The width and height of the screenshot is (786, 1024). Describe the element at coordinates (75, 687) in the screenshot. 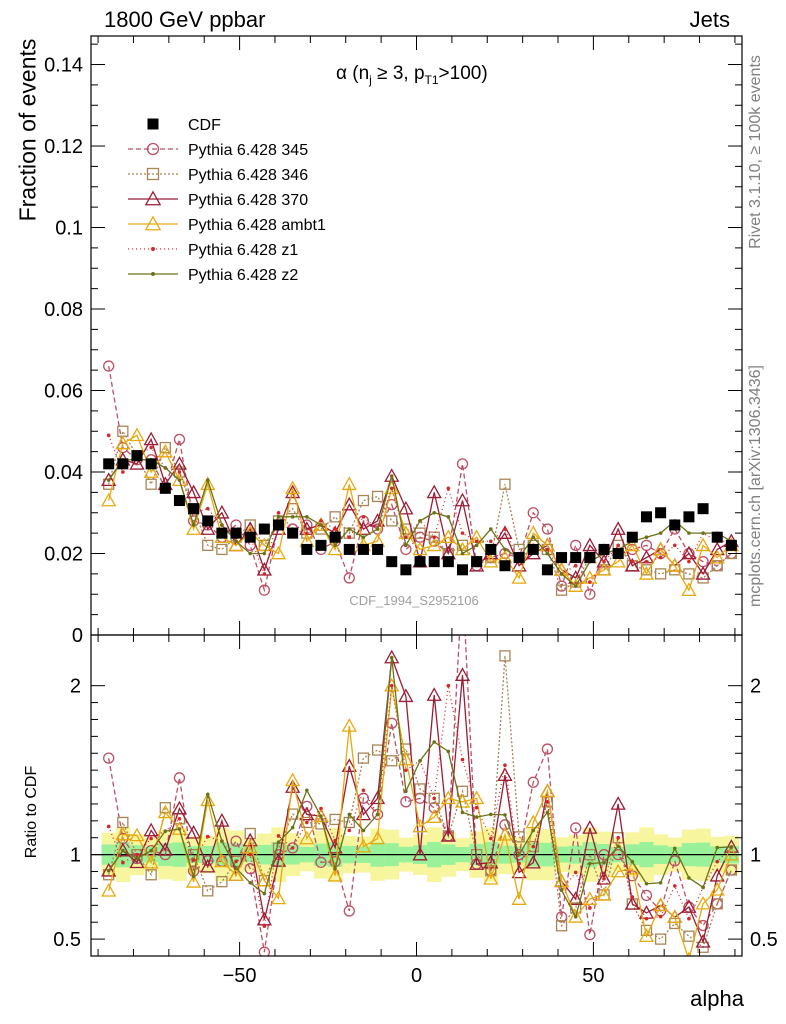

I see `ratio-y-tick-label: 2` at that location.